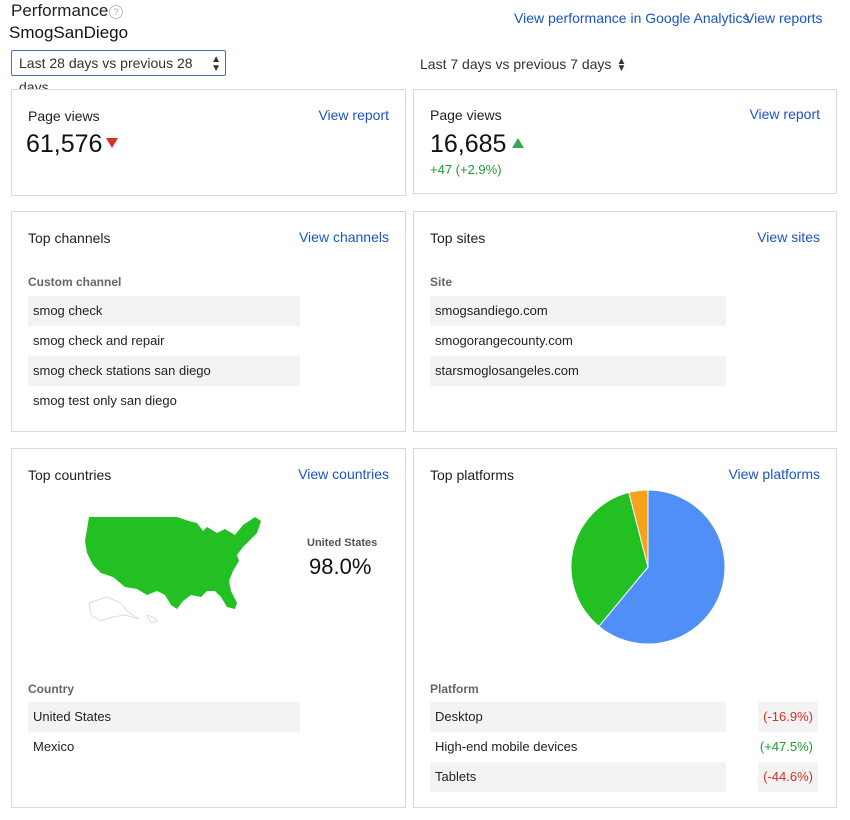  I want to click on list-item: United States, so click(164, 717).